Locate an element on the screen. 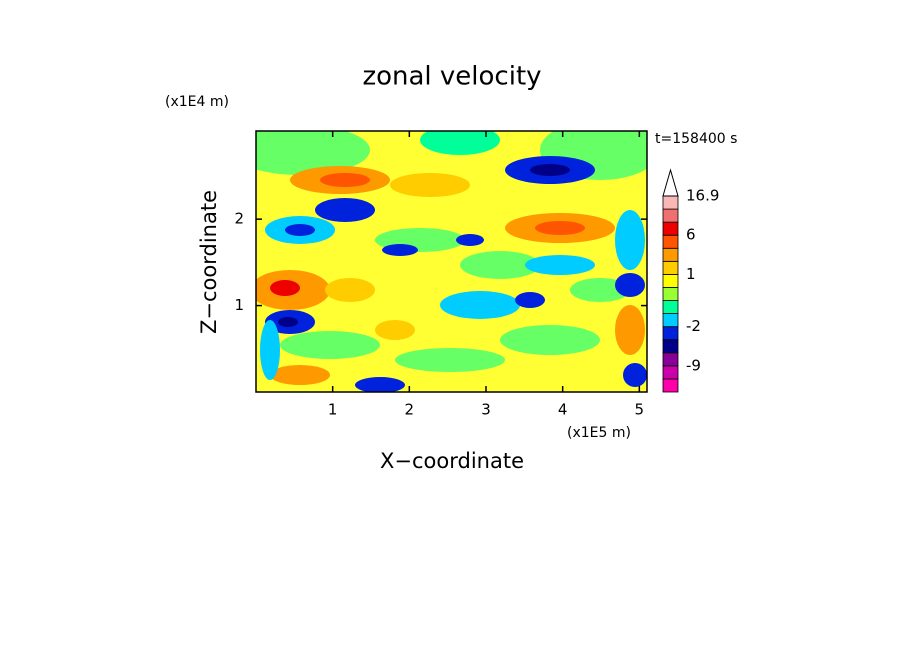 The image size is (904, 658). colorbar-label: -2 is located at coordinates (693, 326).